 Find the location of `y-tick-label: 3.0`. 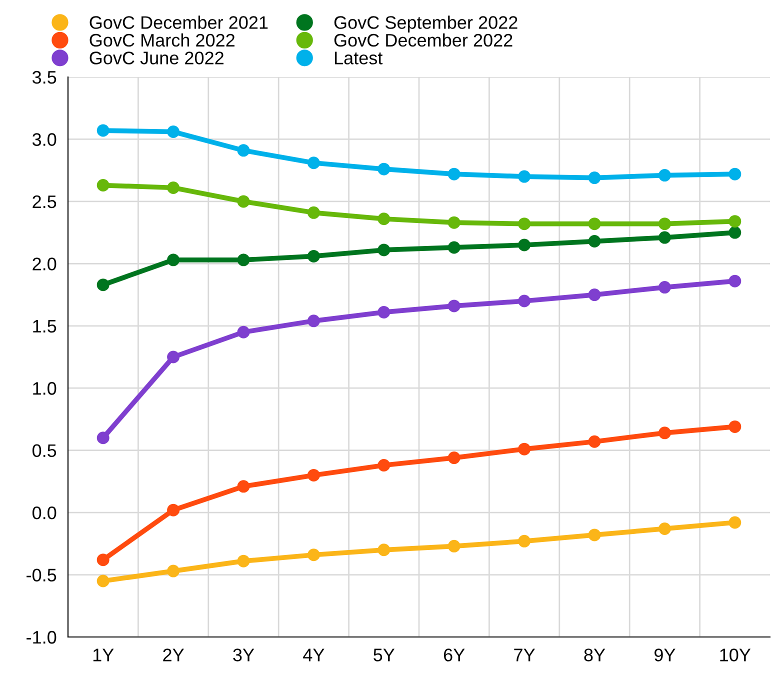

y-tick-label: 3.0 is located at coordinates (44, 139).